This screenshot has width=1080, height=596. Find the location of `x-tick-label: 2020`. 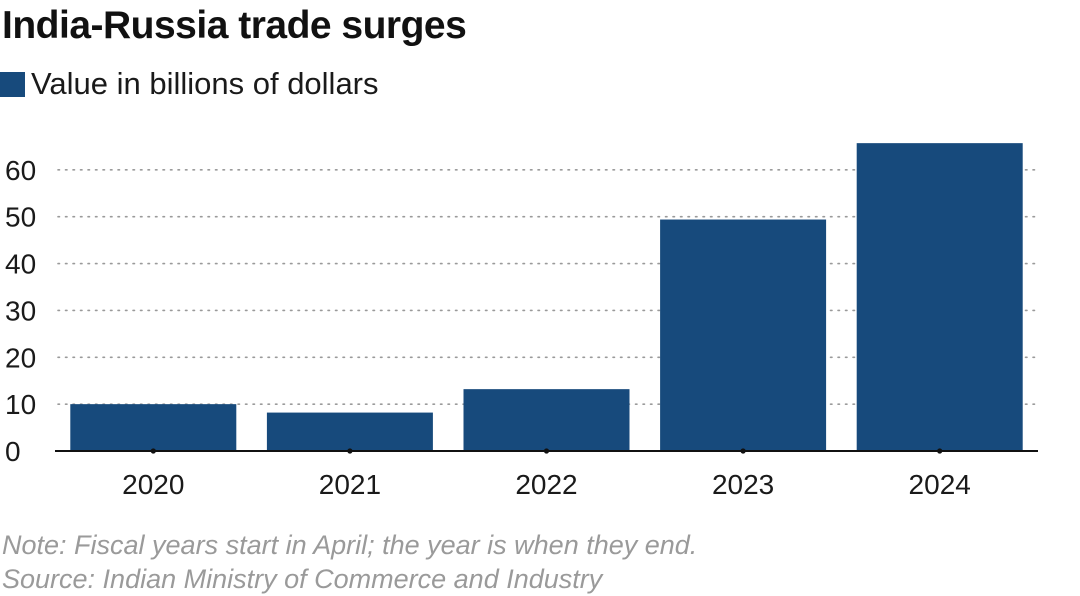

x-tick-label: 2020 is located at coordinates (153, 484).